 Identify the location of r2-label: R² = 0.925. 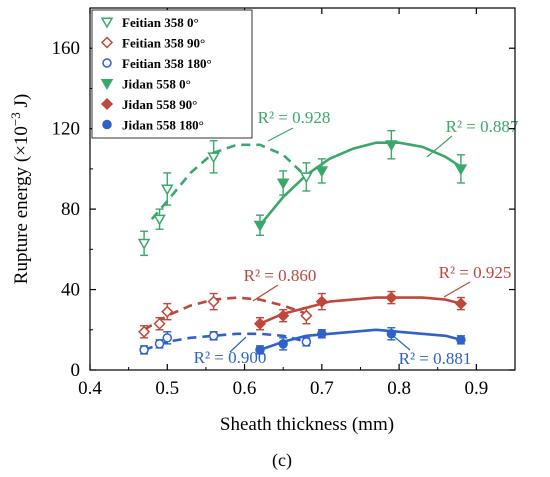
(475, 272).